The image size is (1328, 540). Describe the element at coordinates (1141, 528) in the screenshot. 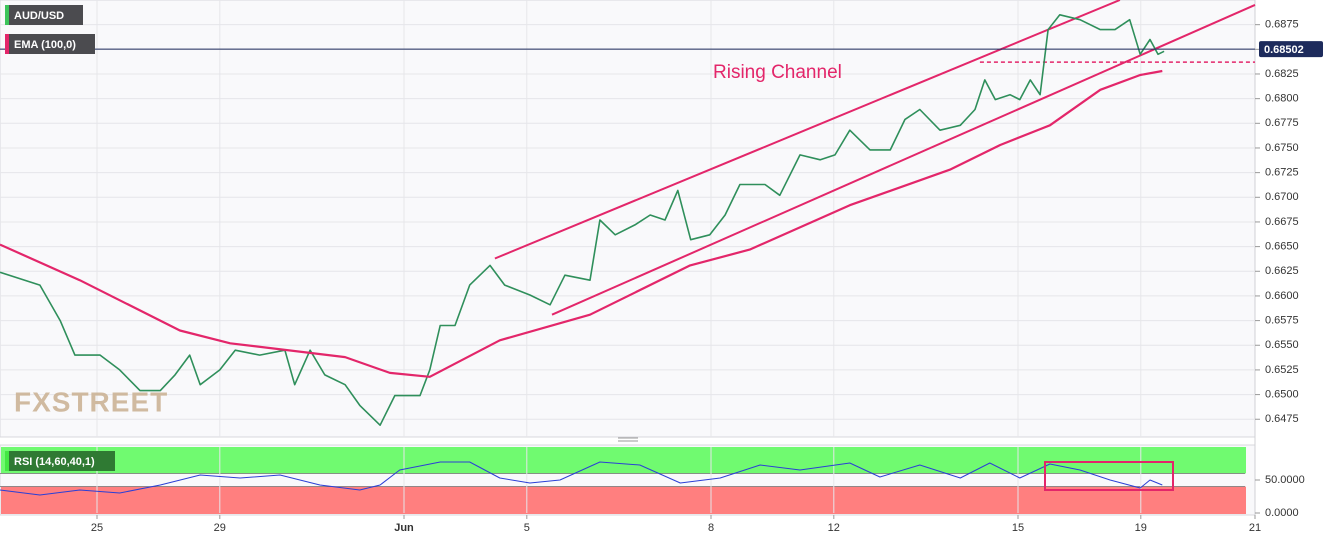

I see `x-tick-label: 19` at that location.